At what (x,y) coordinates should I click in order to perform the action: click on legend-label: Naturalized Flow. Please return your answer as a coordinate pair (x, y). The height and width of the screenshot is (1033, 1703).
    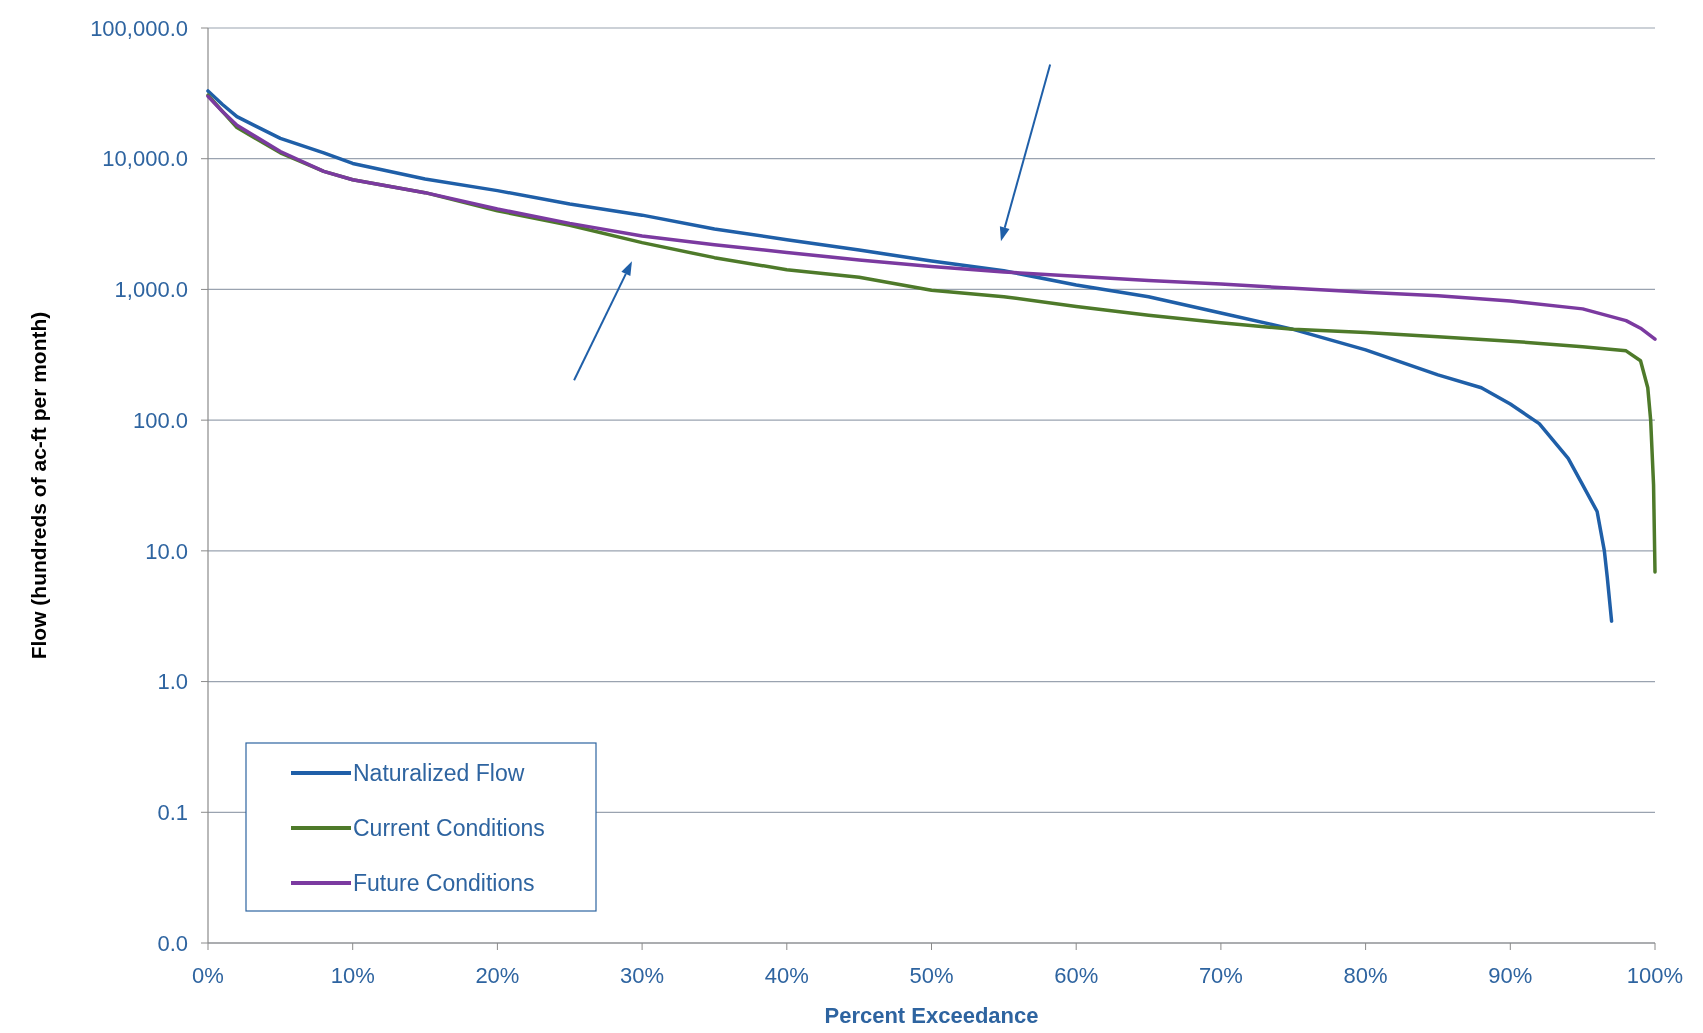
    Looking at the image, I should click on (439, 773).